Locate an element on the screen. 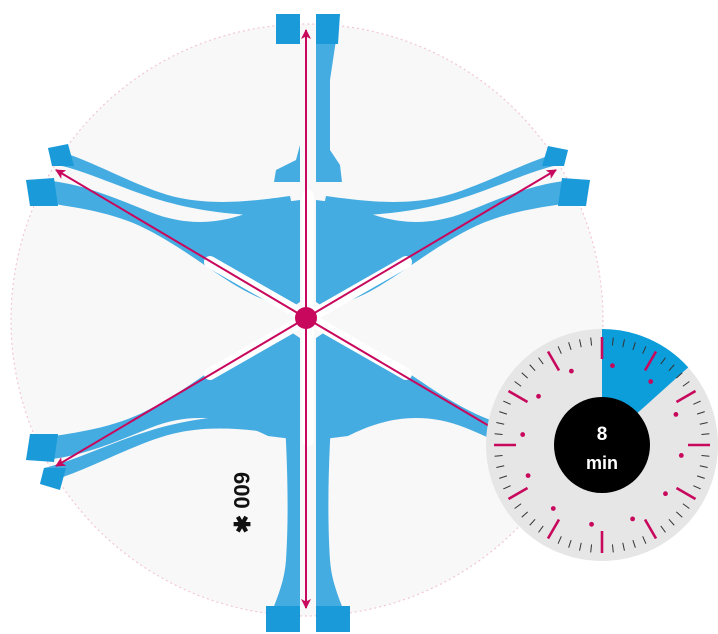 The height and width of the screenshot is (634, 718). timer-value: 8 is located at coordinates (602, 434).